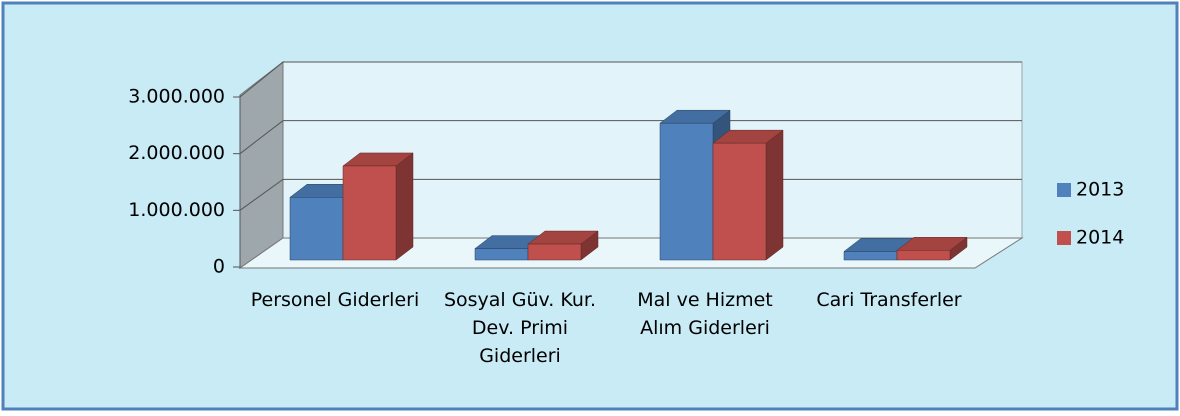  Describe the element at coordinates (176, 153) in the screenshot. I see `y-tick-label: 2.000.000` at that location.